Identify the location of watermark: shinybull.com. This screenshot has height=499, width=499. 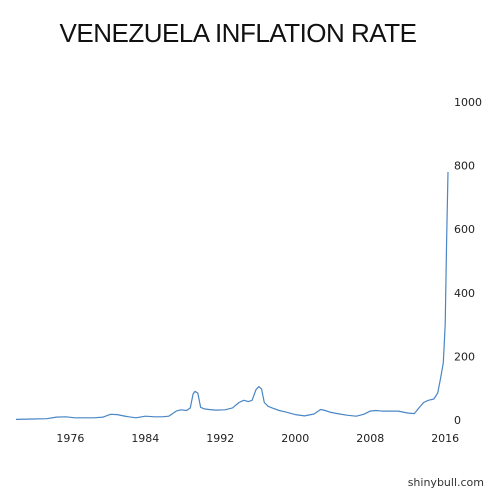
(446, 482).